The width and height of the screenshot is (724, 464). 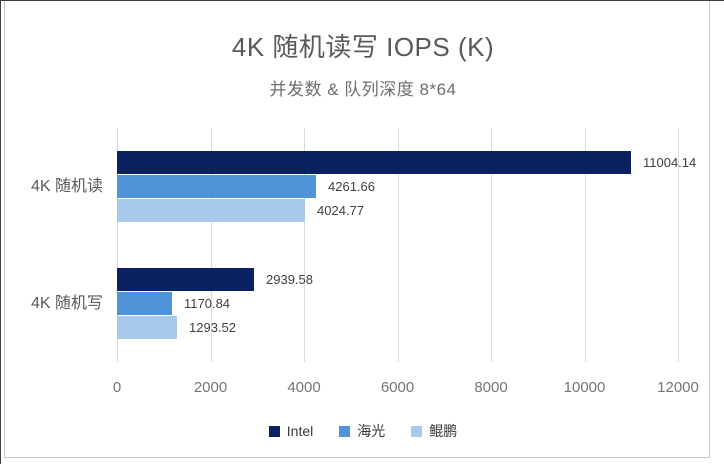 I want to click on legend-item-鲲鹏: 鲲鹏, so click(x=434, y=431).